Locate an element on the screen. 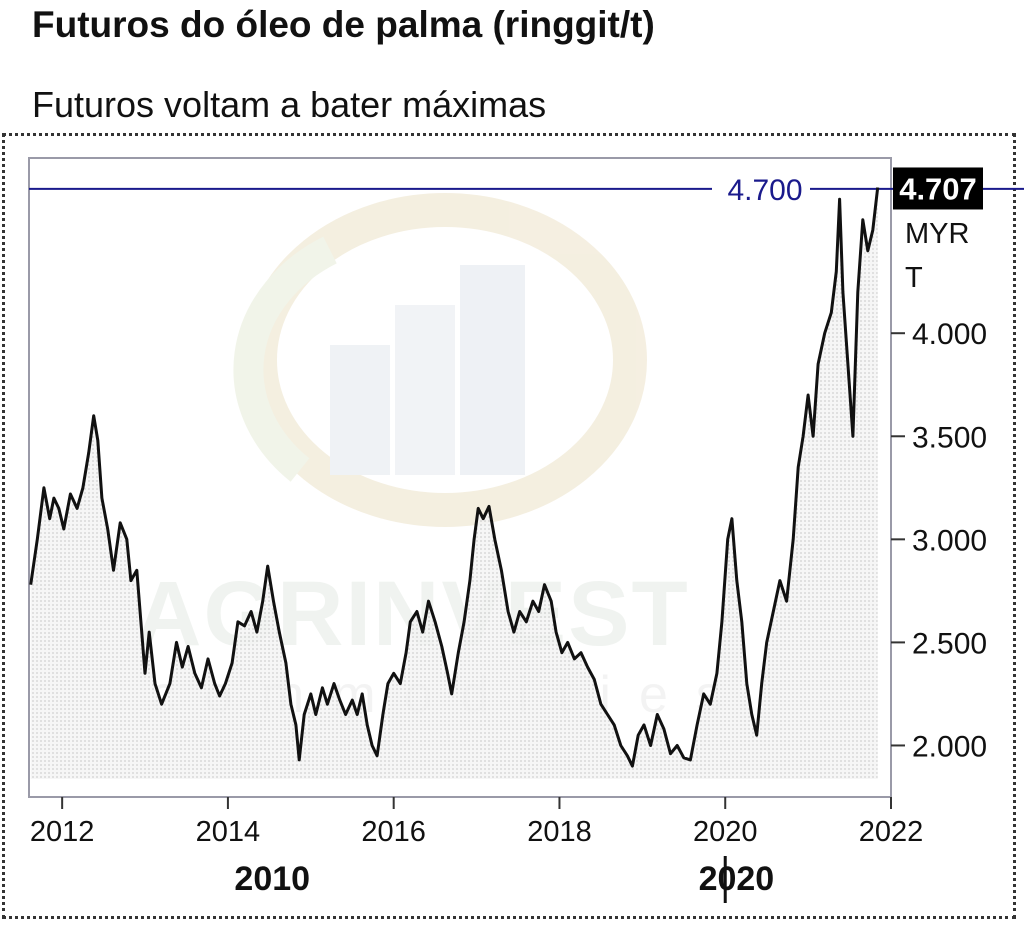 Image resolution: width=1024 pixels, height=927 pixels. last-value-box is located at coordinates (938, 188).